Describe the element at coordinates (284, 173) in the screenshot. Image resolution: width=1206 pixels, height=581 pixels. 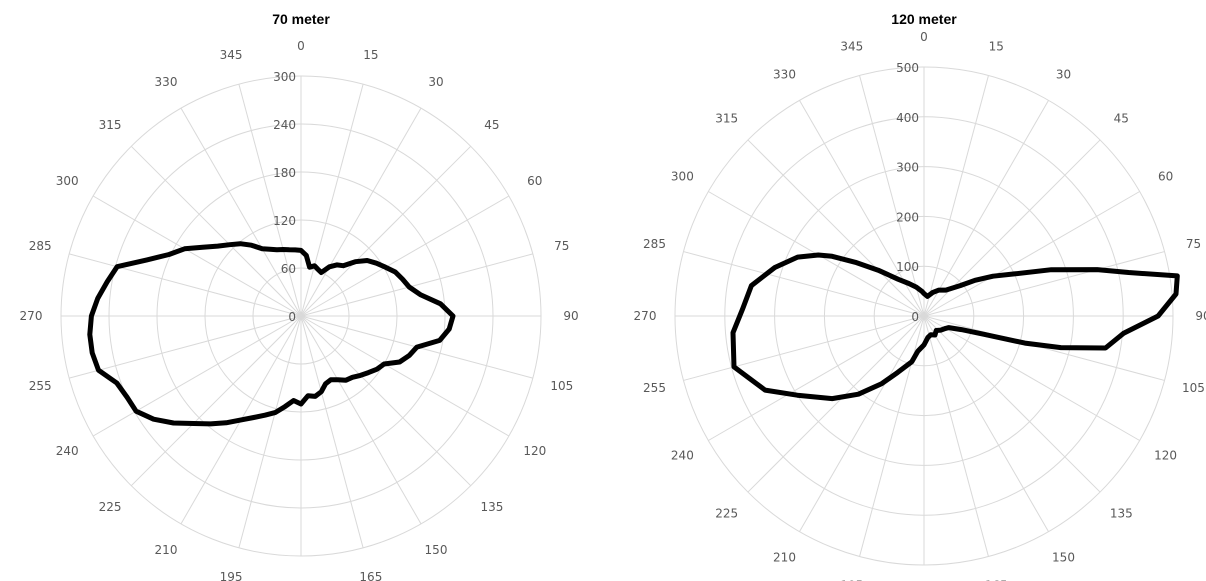
I see `radial-tick-180: 180` at that location.